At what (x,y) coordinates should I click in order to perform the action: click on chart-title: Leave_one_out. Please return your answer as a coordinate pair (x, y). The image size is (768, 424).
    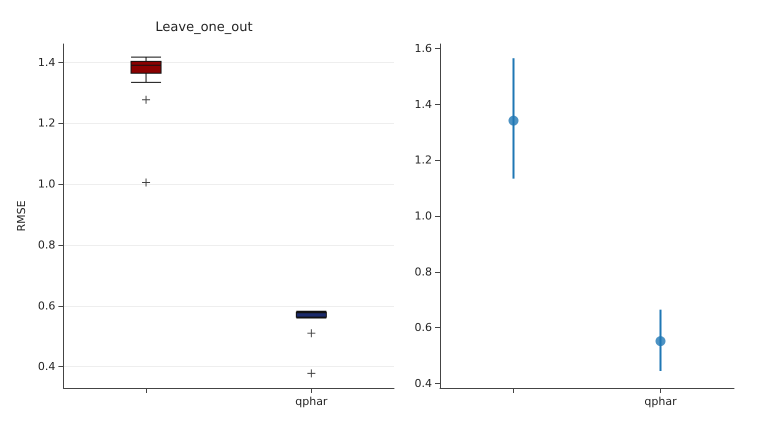
    Looking at the image, I should click on (204, 27).